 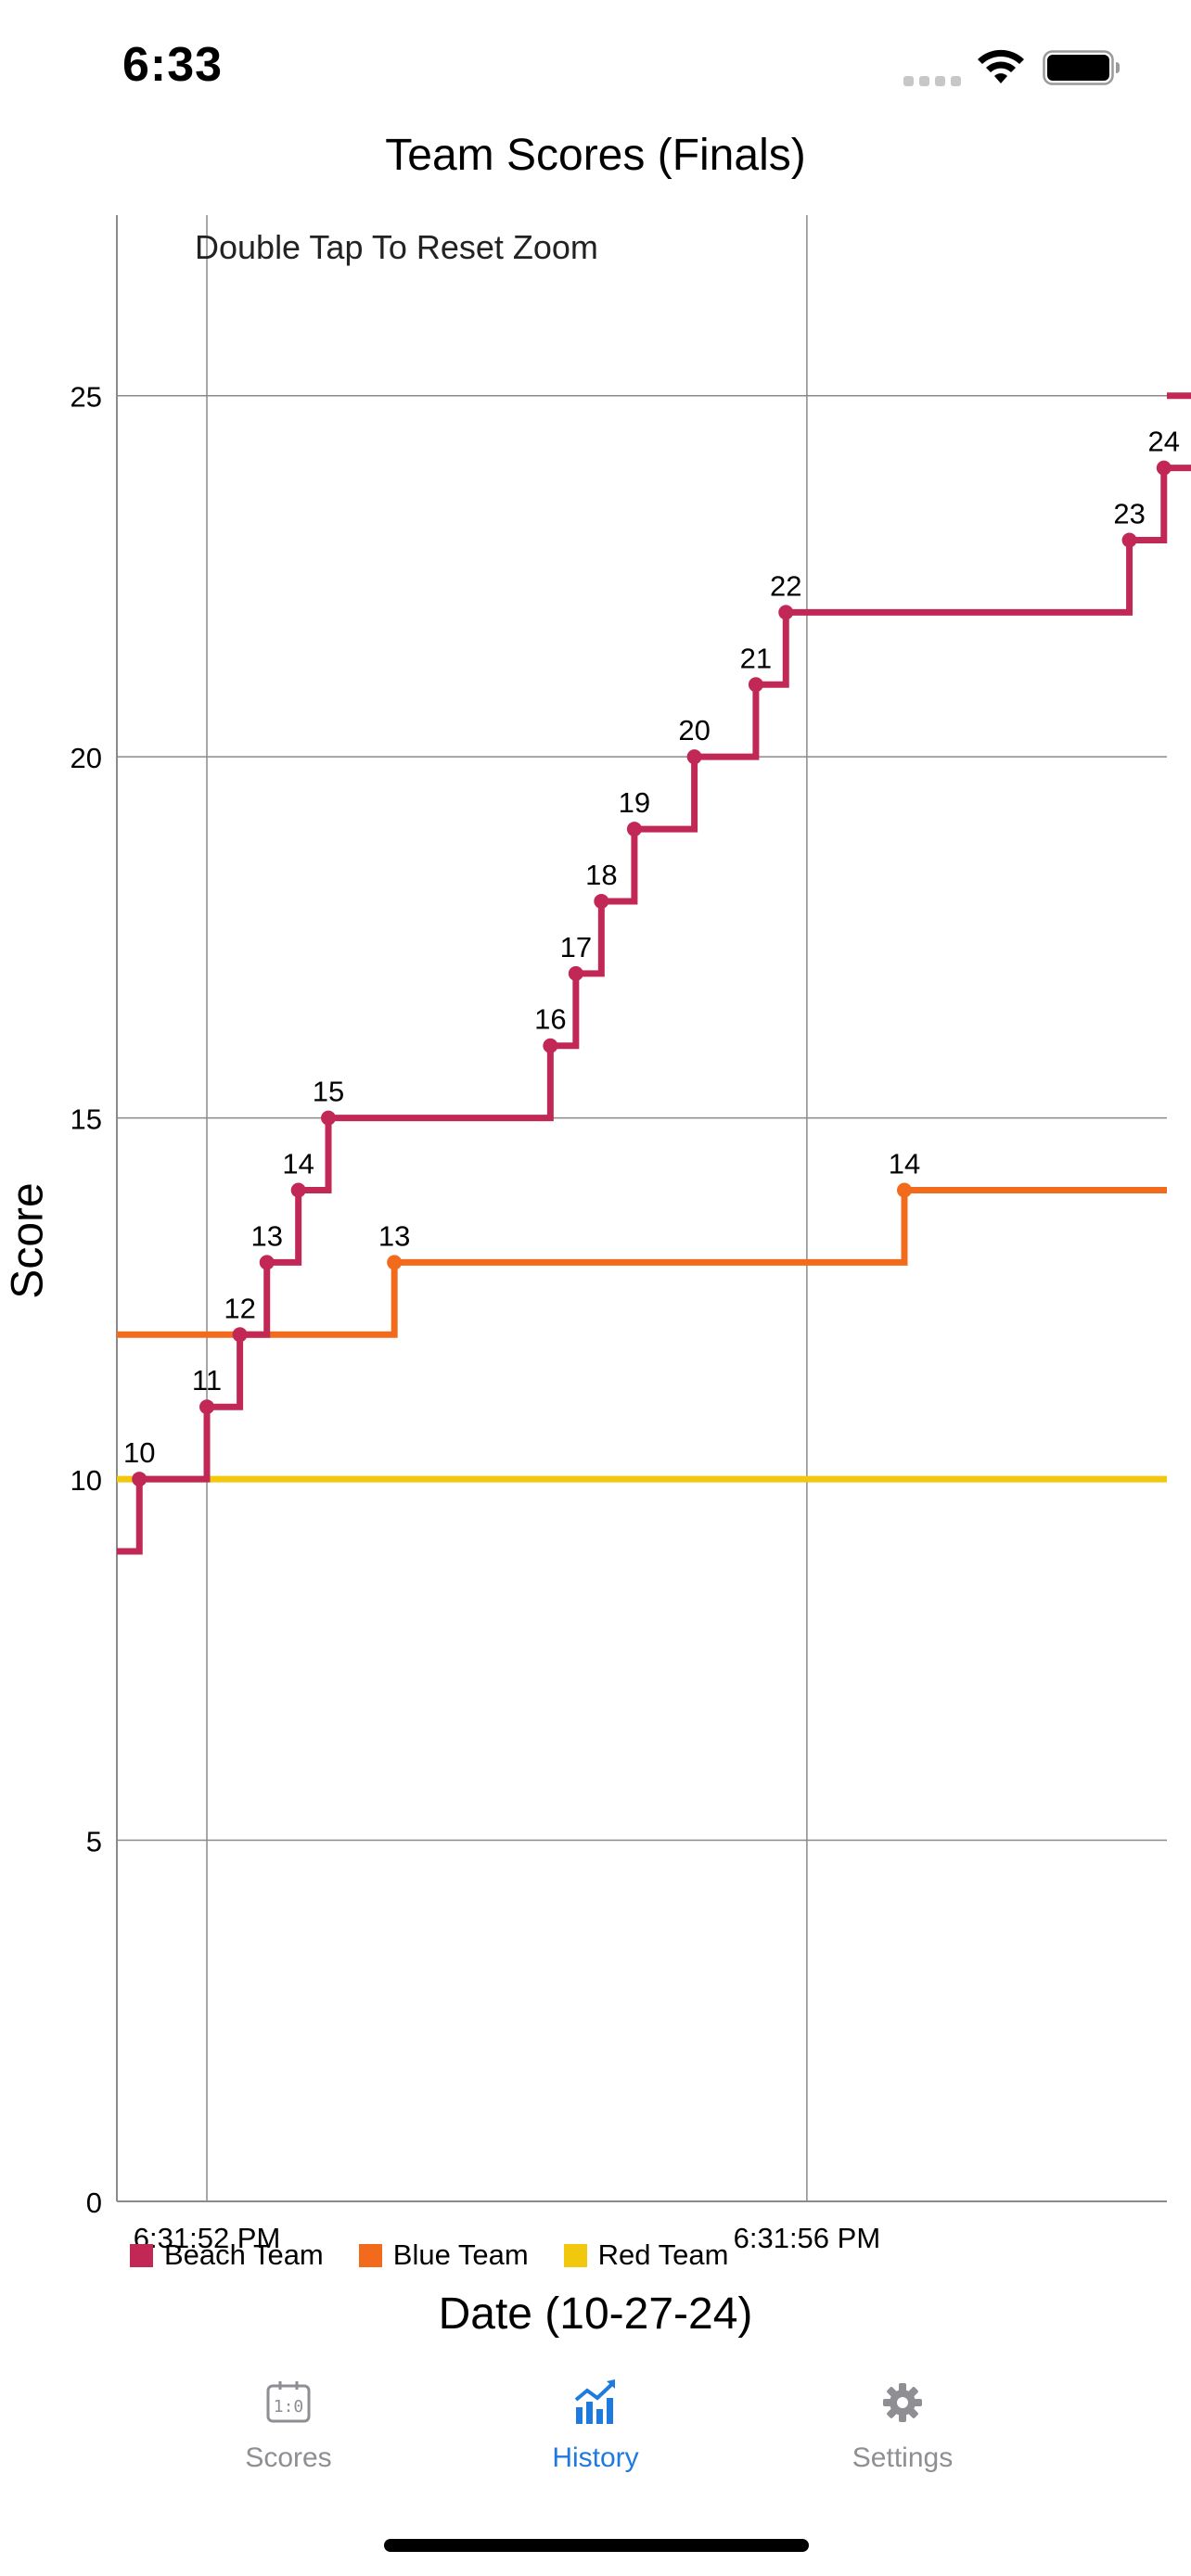 What do you see at coordinates (601, 875) in the screenshot?
I see `data-label-beach-team: 18` at bounding box center [601, 875].